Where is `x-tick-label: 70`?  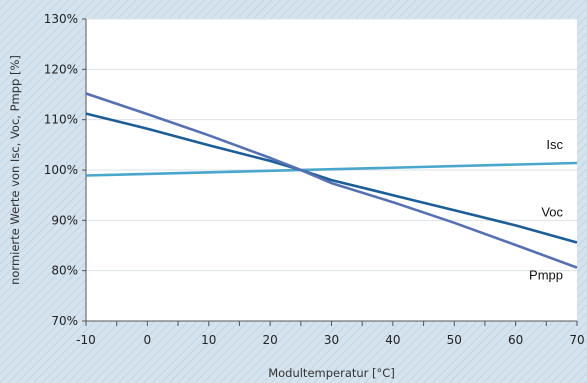 x-tick-label: 70 is located at coordinates (576, 340).